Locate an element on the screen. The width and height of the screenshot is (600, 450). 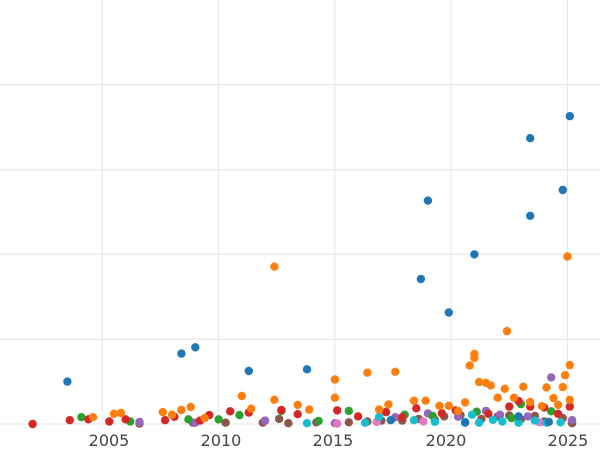
x-tick-label-2005: 2005 is located at coordinates (109, 440).